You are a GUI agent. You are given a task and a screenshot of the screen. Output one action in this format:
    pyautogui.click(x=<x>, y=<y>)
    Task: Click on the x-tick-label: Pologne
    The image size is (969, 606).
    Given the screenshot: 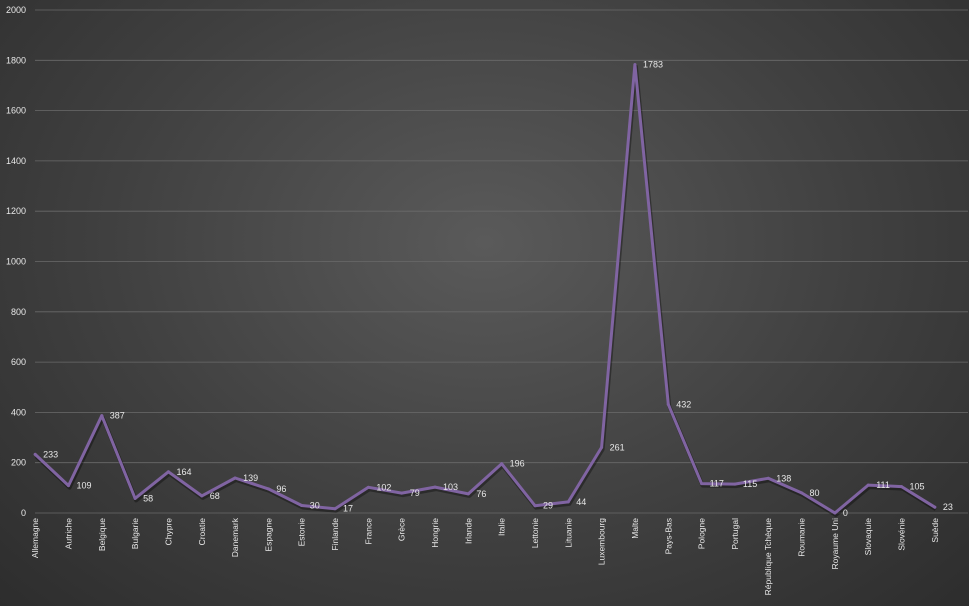 What is the action you would take?
    pyautogui.click(x=702, y=533)
    